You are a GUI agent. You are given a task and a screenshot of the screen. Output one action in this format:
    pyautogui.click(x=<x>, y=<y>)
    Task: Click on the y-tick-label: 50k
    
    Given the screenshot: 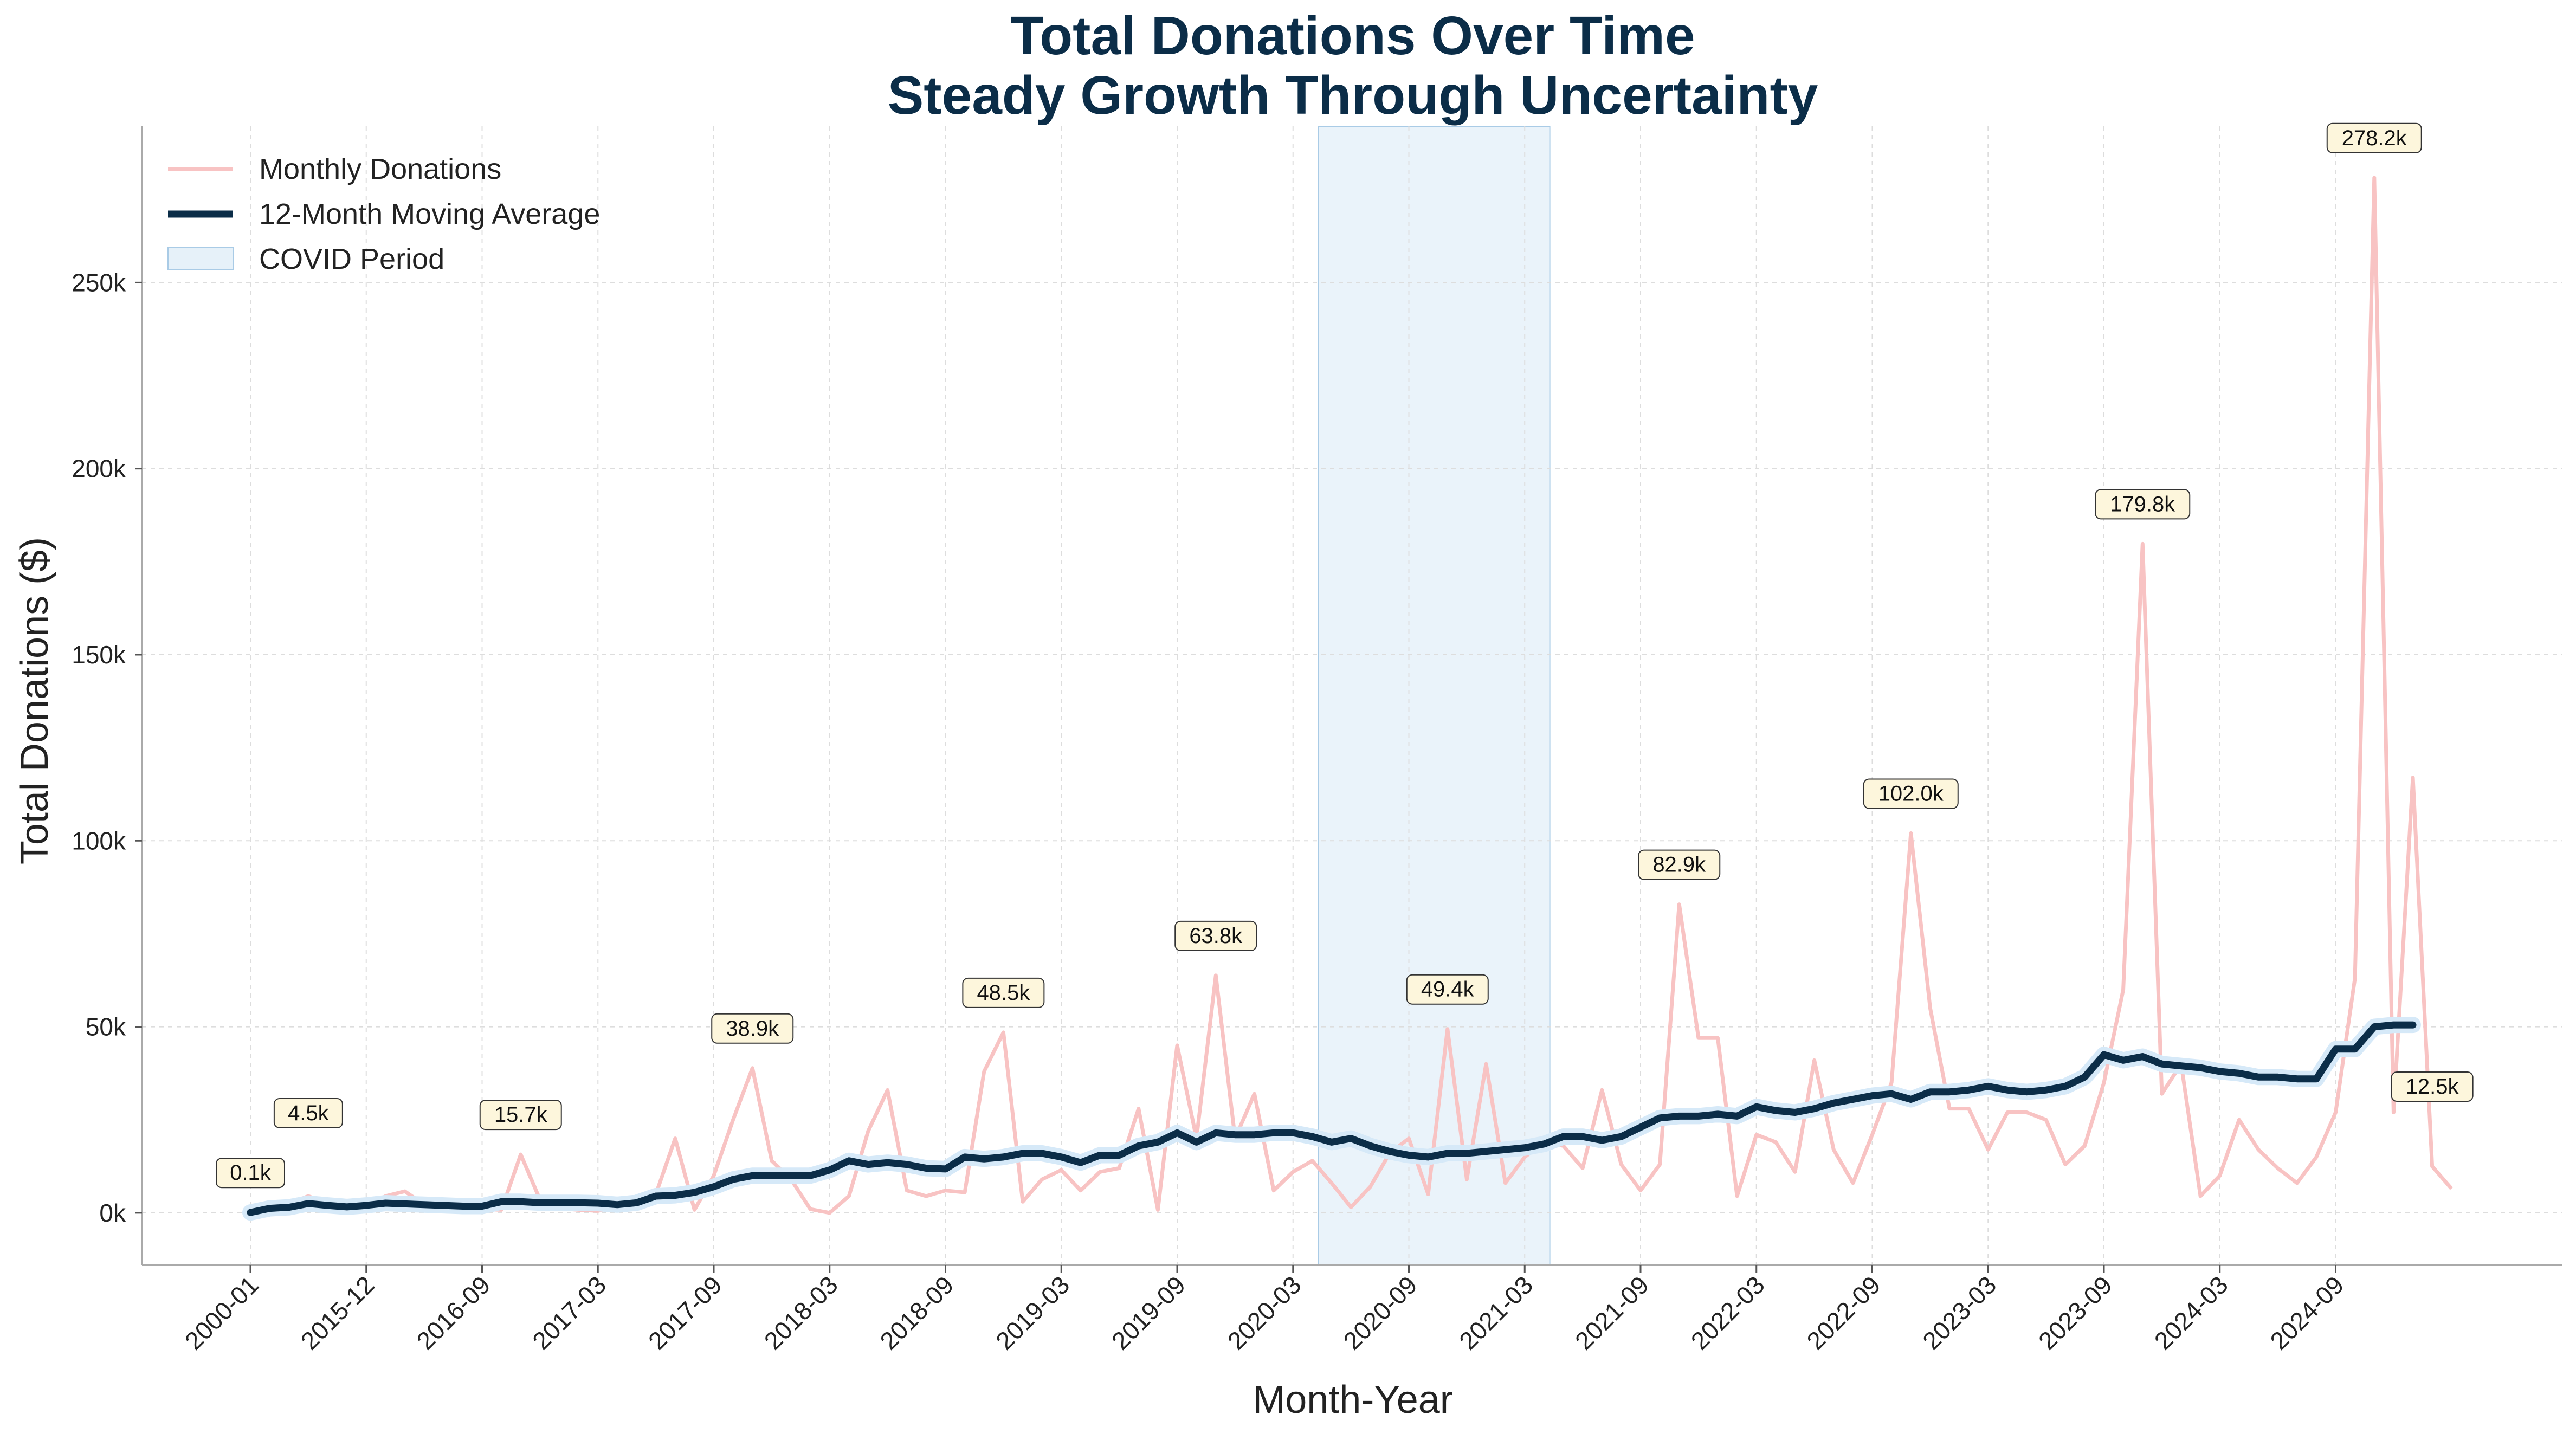 What is the action you would take?
    pyautogui.click(x=106, y=1027)
    